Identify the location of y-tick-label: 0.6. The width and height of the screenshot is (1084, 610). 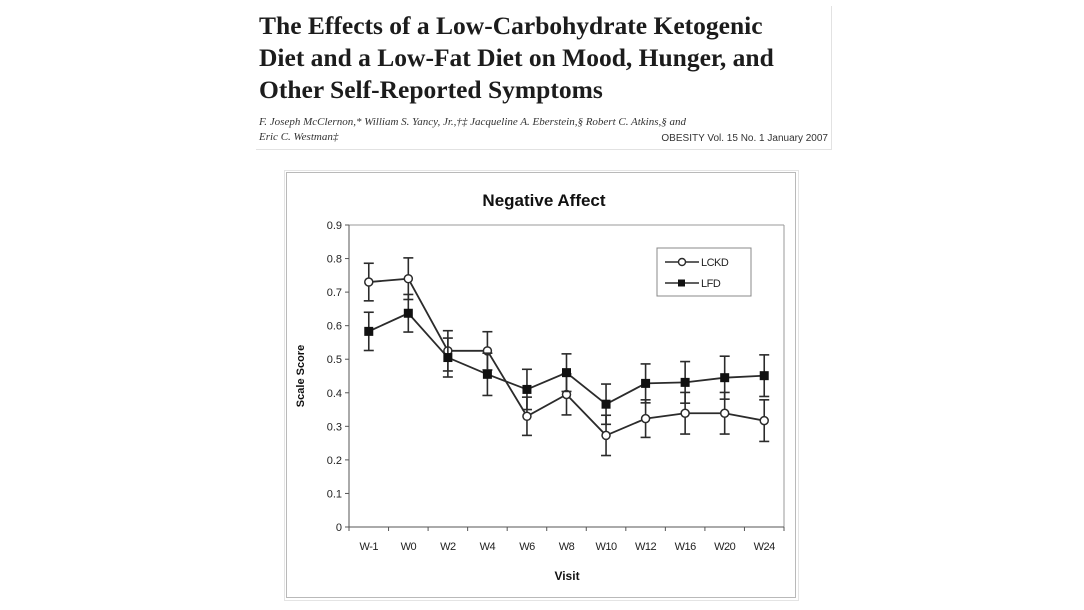
(334, 327).